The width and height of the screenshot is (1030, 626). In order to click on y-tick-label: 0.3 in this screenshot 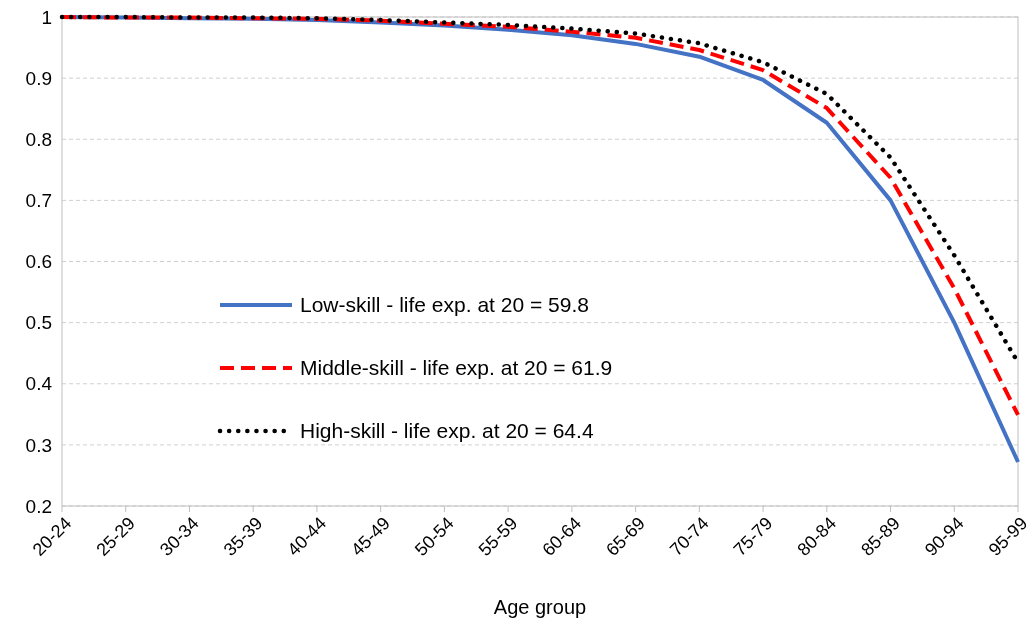, I will do `click(38, 445)`.